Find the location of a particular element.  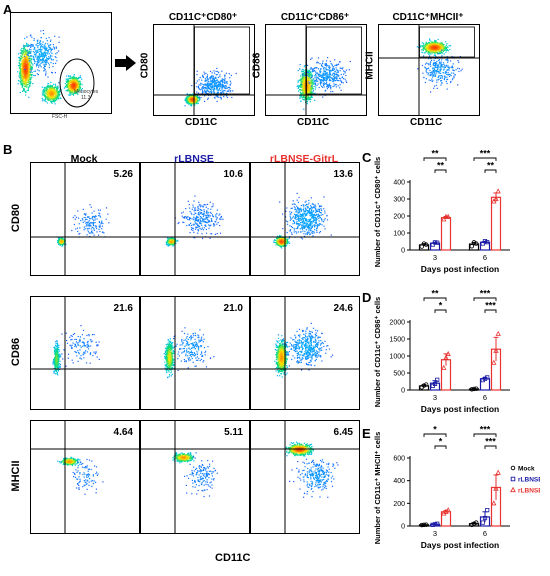

y-axis-label: Number of CD11c⁺ MHCII⁺ cells is located at coordinates (377, 488).